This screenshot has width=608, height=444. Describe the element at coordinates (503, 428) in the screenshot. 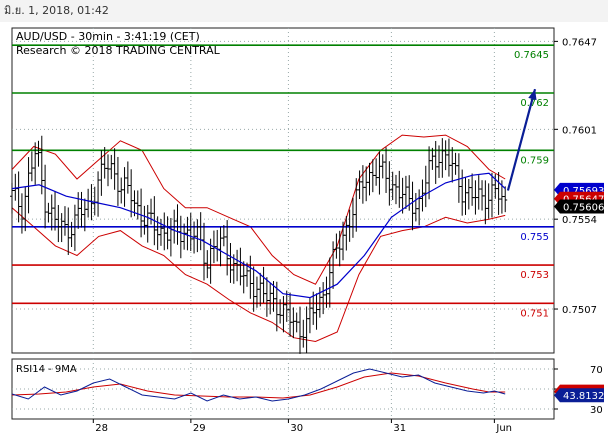

I see `x-tick-label: Jun` at that location.